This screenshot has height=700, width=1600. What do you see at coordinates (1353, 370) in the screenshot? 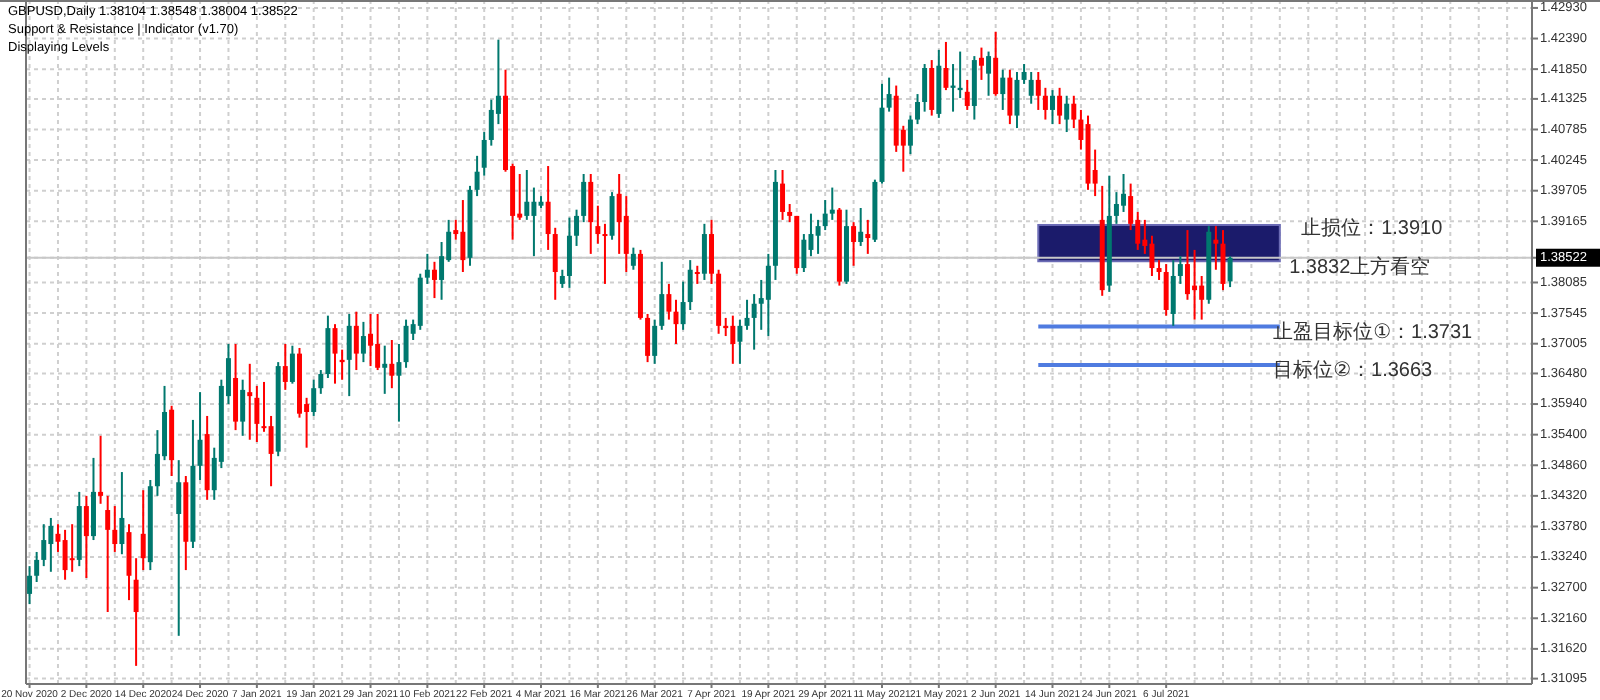
I see `ref-line-label: 目标位②：1.3663` at bounding box center [1353, 370].